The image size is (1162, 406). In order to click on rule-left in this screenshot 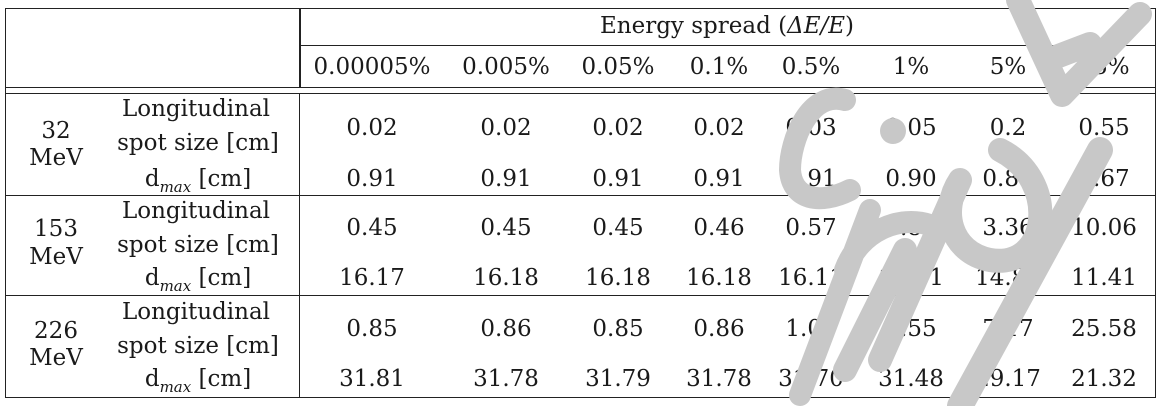, I will do `click(5, 203)`.